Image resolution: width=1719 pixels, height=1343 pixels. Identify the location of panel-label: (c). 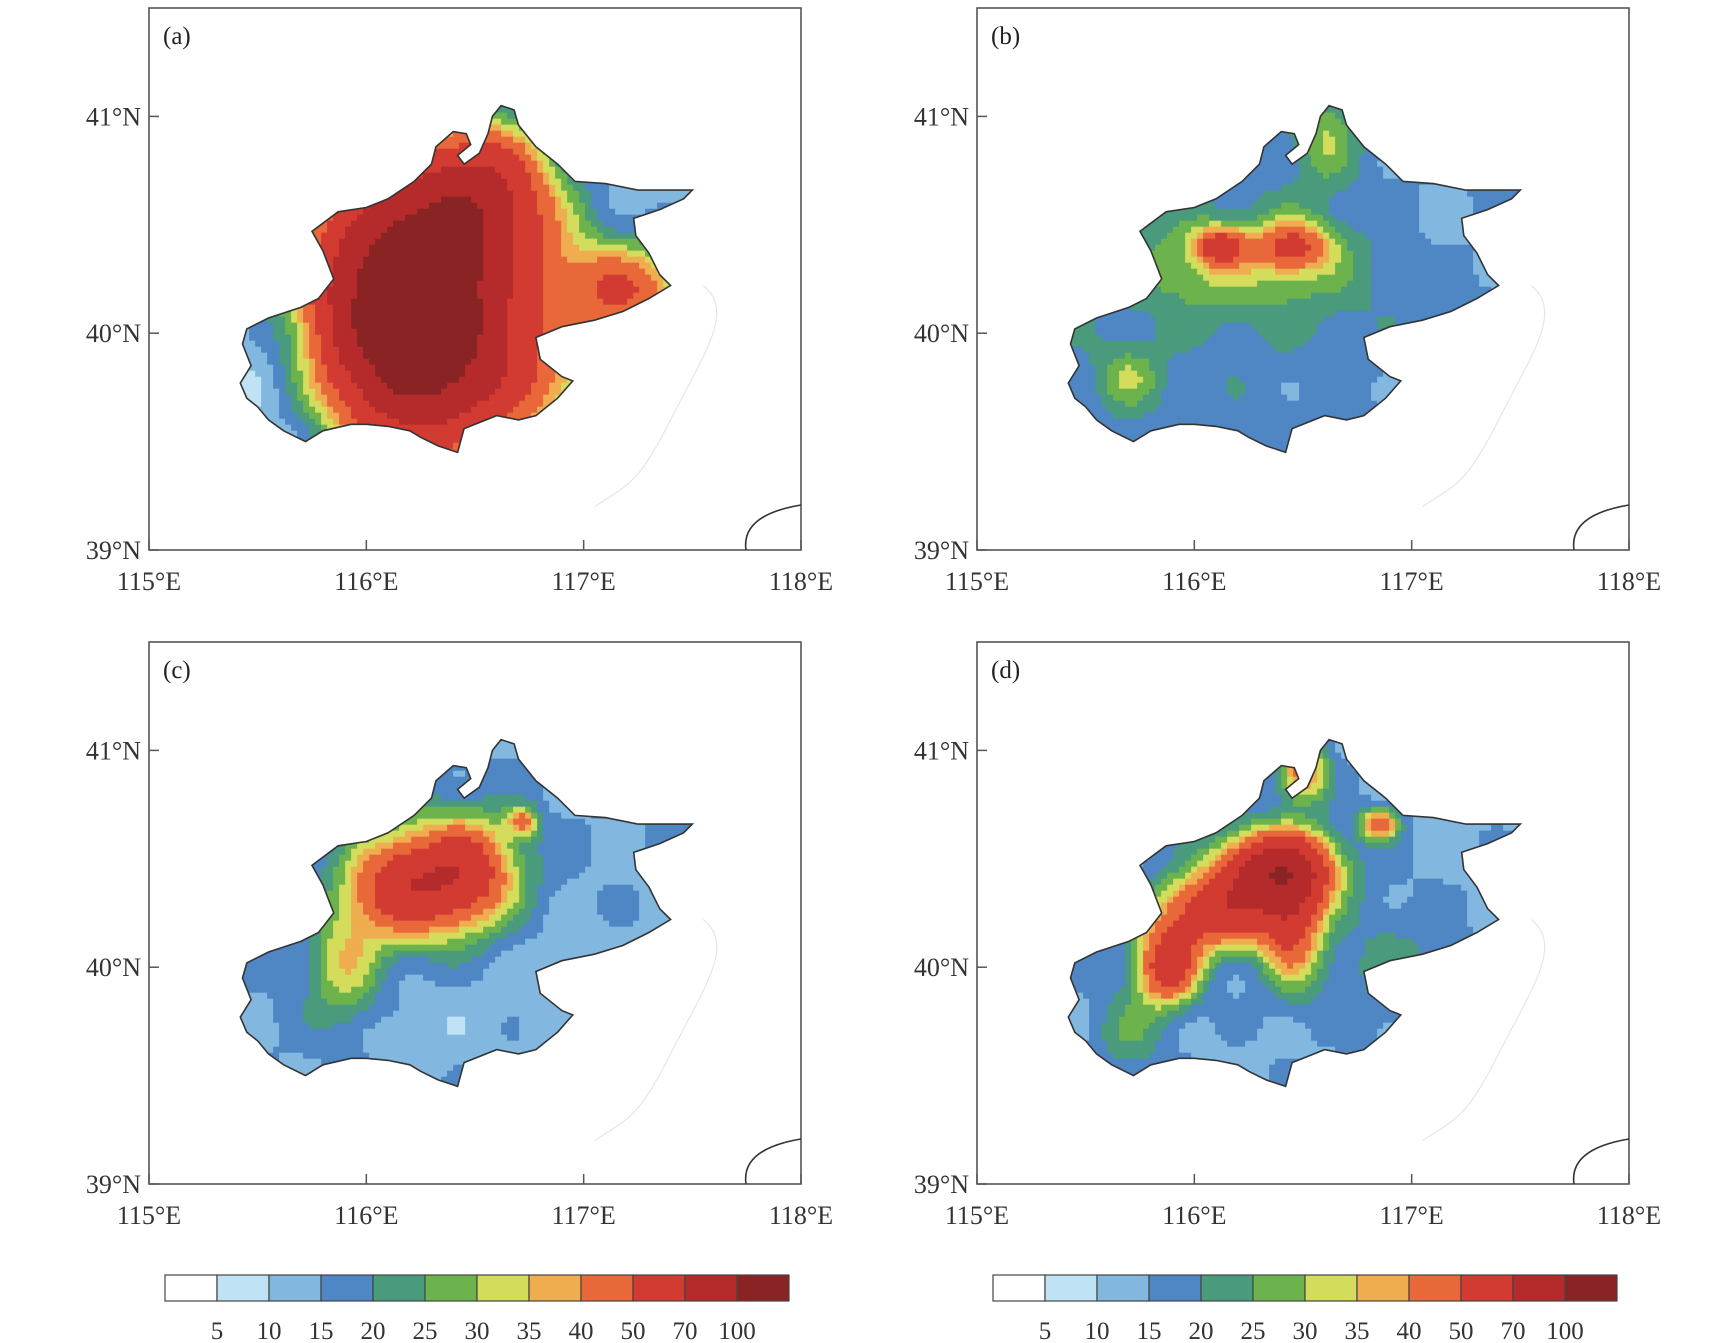
(177, 670).